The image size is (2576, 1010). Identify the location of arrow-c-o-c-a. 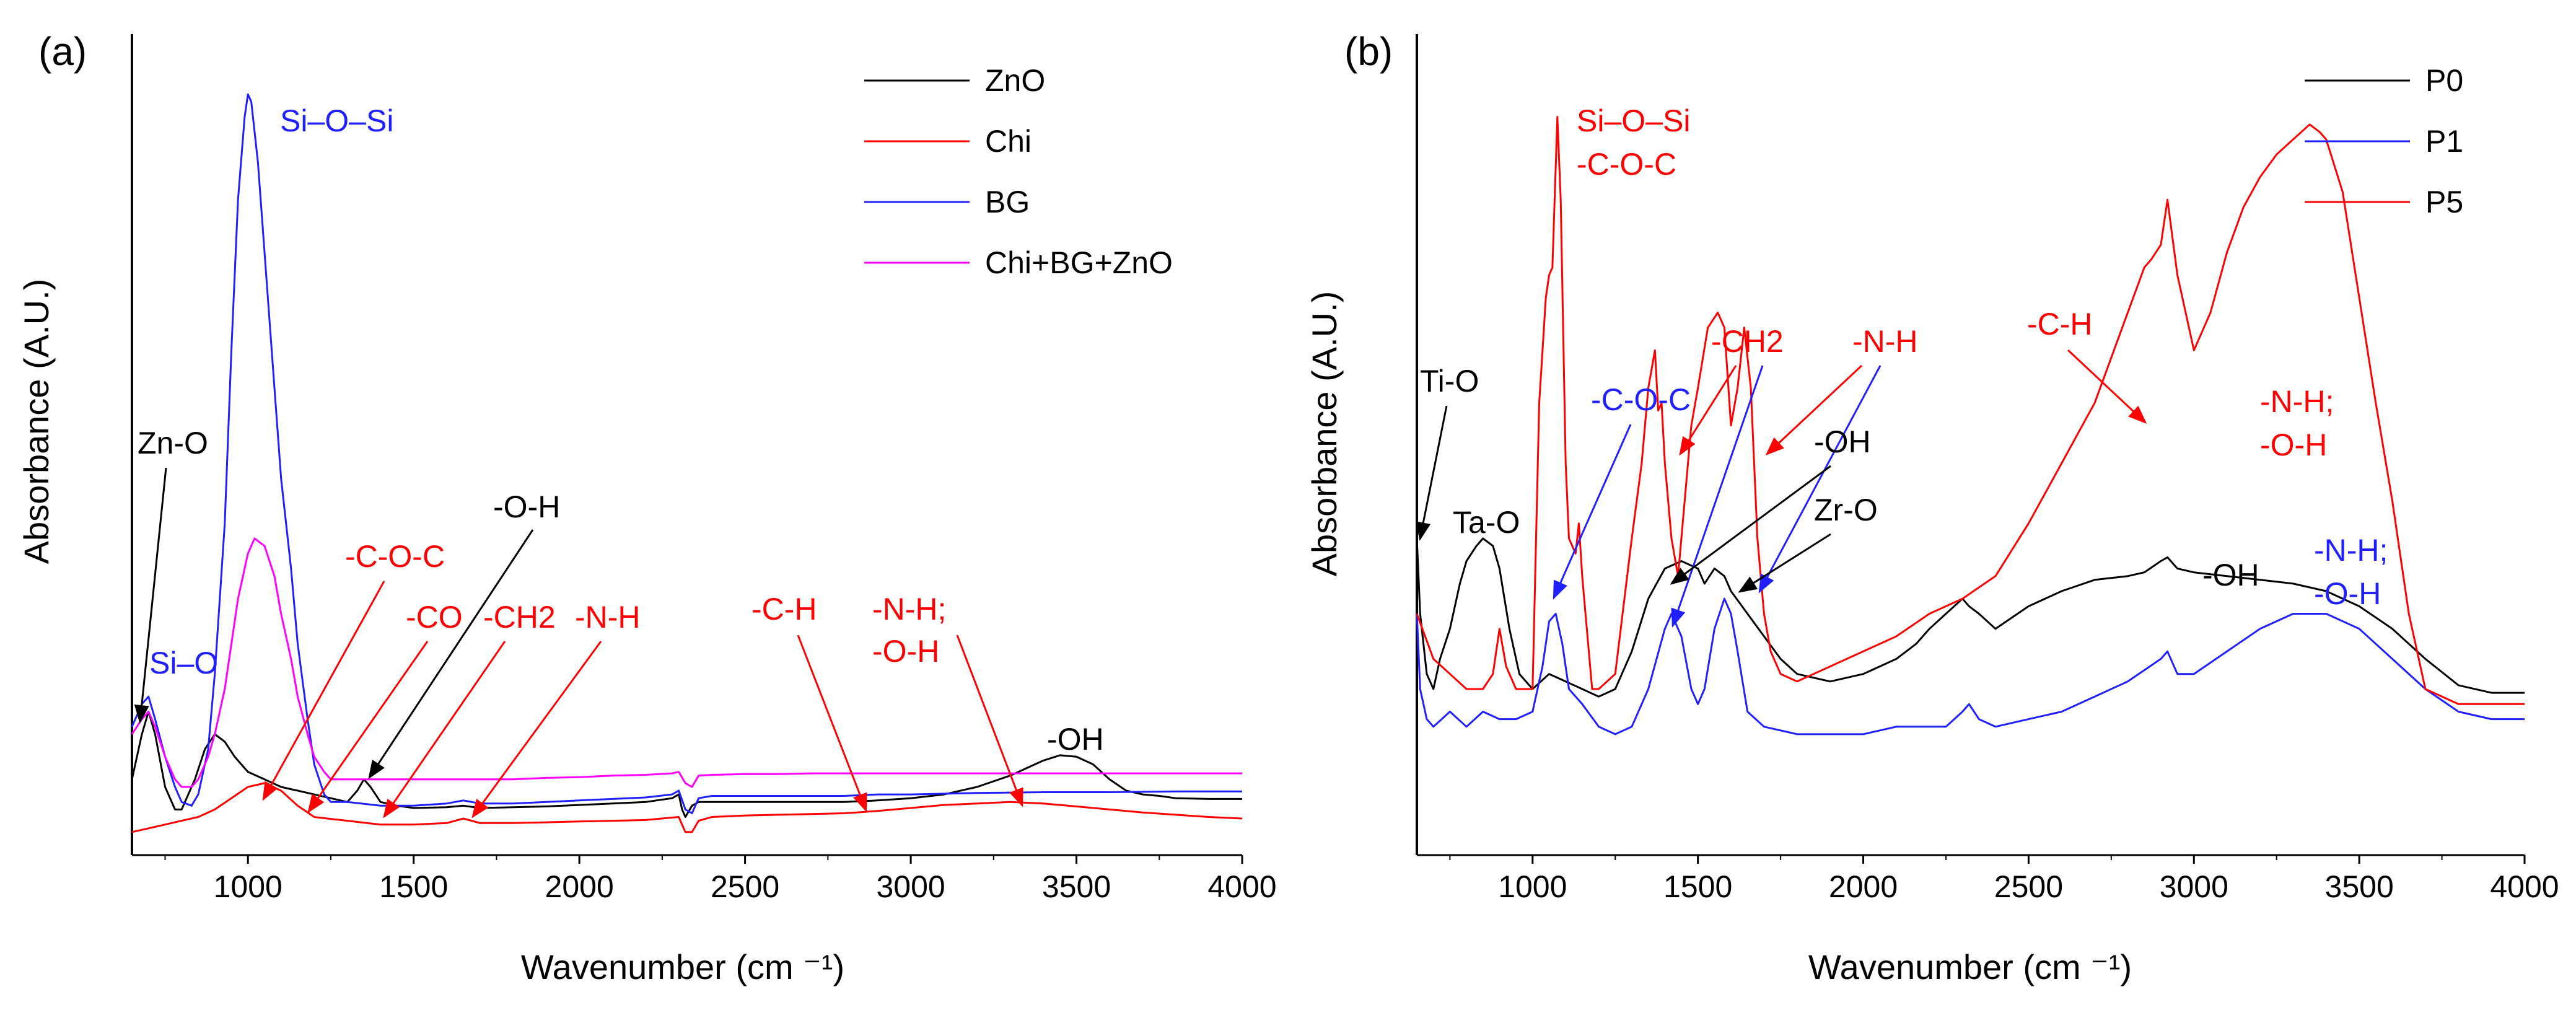
(323, 691).